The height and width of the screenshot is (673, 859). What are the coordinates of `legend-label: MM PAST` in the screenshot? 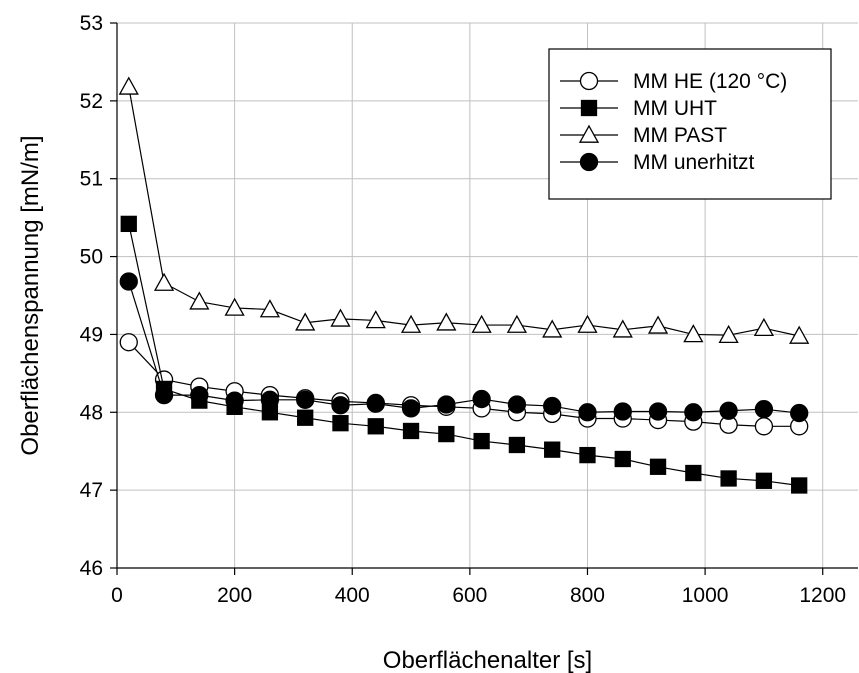 It's located at (680, 135).